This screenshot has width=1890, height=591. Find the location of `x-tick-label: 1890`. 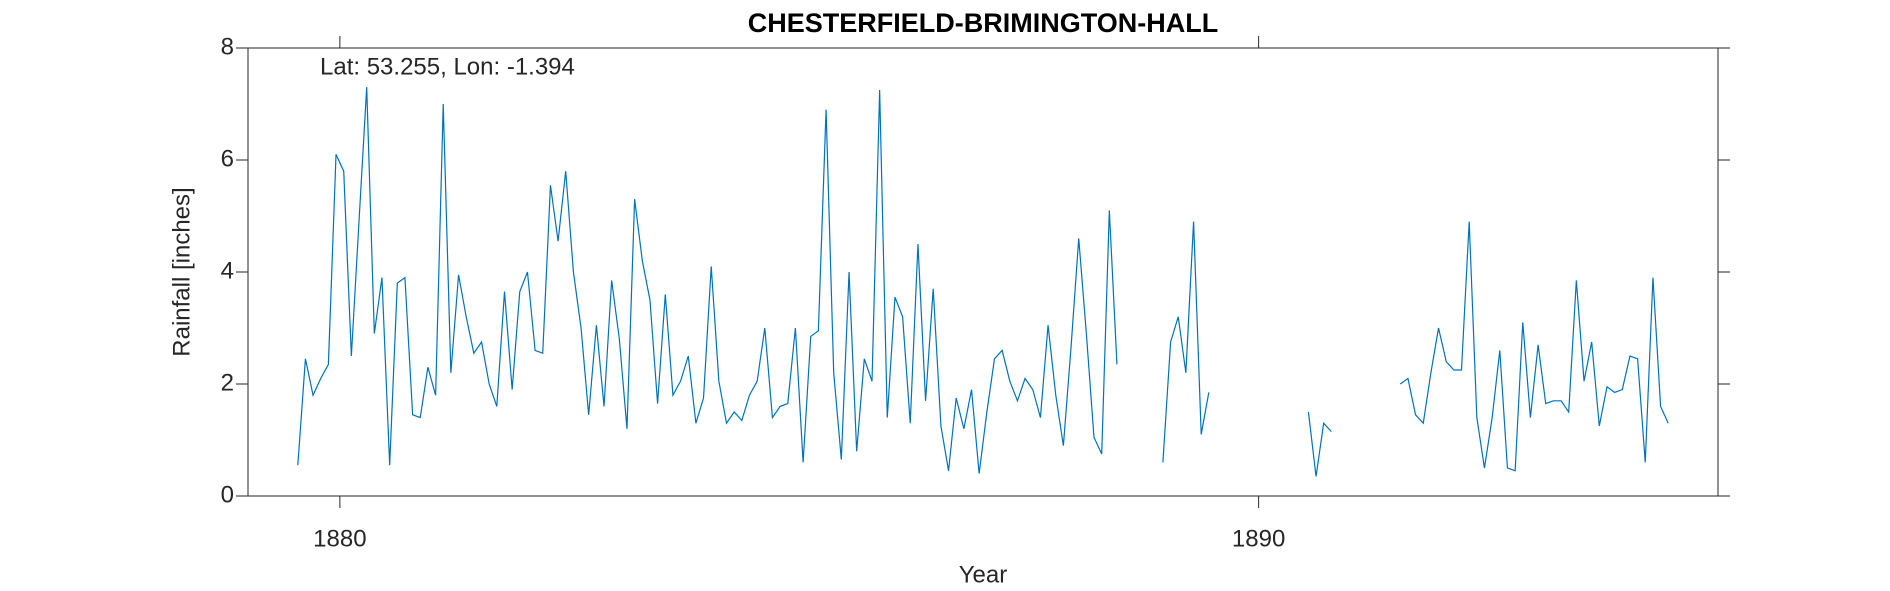

x-tick-label: 1890 is located at coordinates (1258, 538).